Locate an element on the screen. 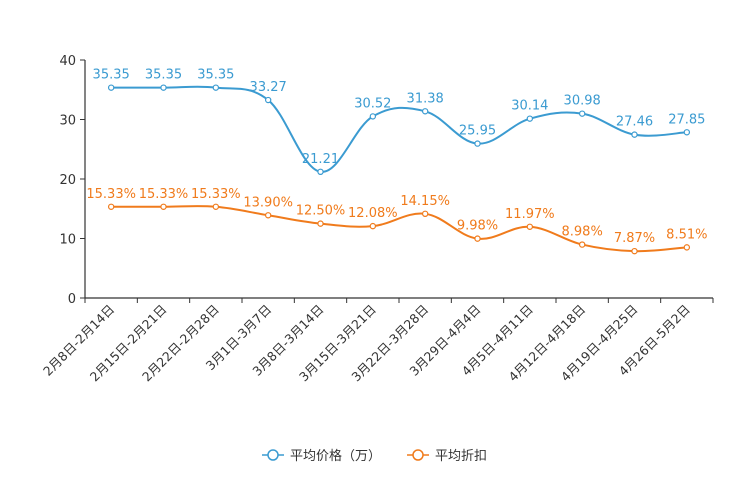  legend: 平均价格（万） 平均折扣 is located at coordinates (374, 456).